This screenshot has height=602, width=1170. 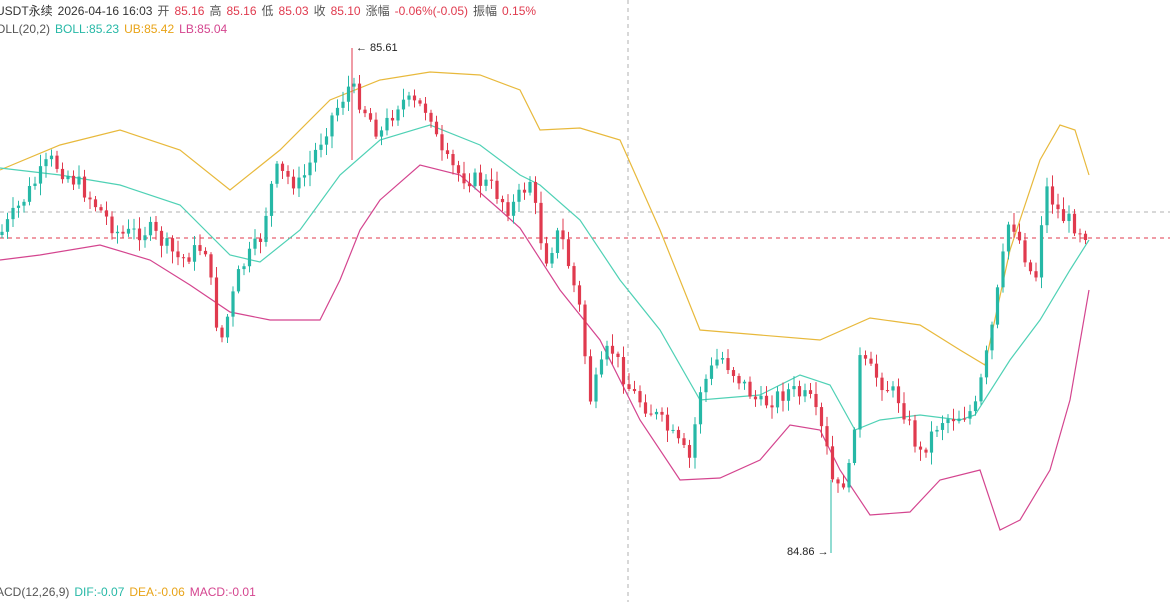 I want to click on close-value: 85.10, so click(x=345, y=11).